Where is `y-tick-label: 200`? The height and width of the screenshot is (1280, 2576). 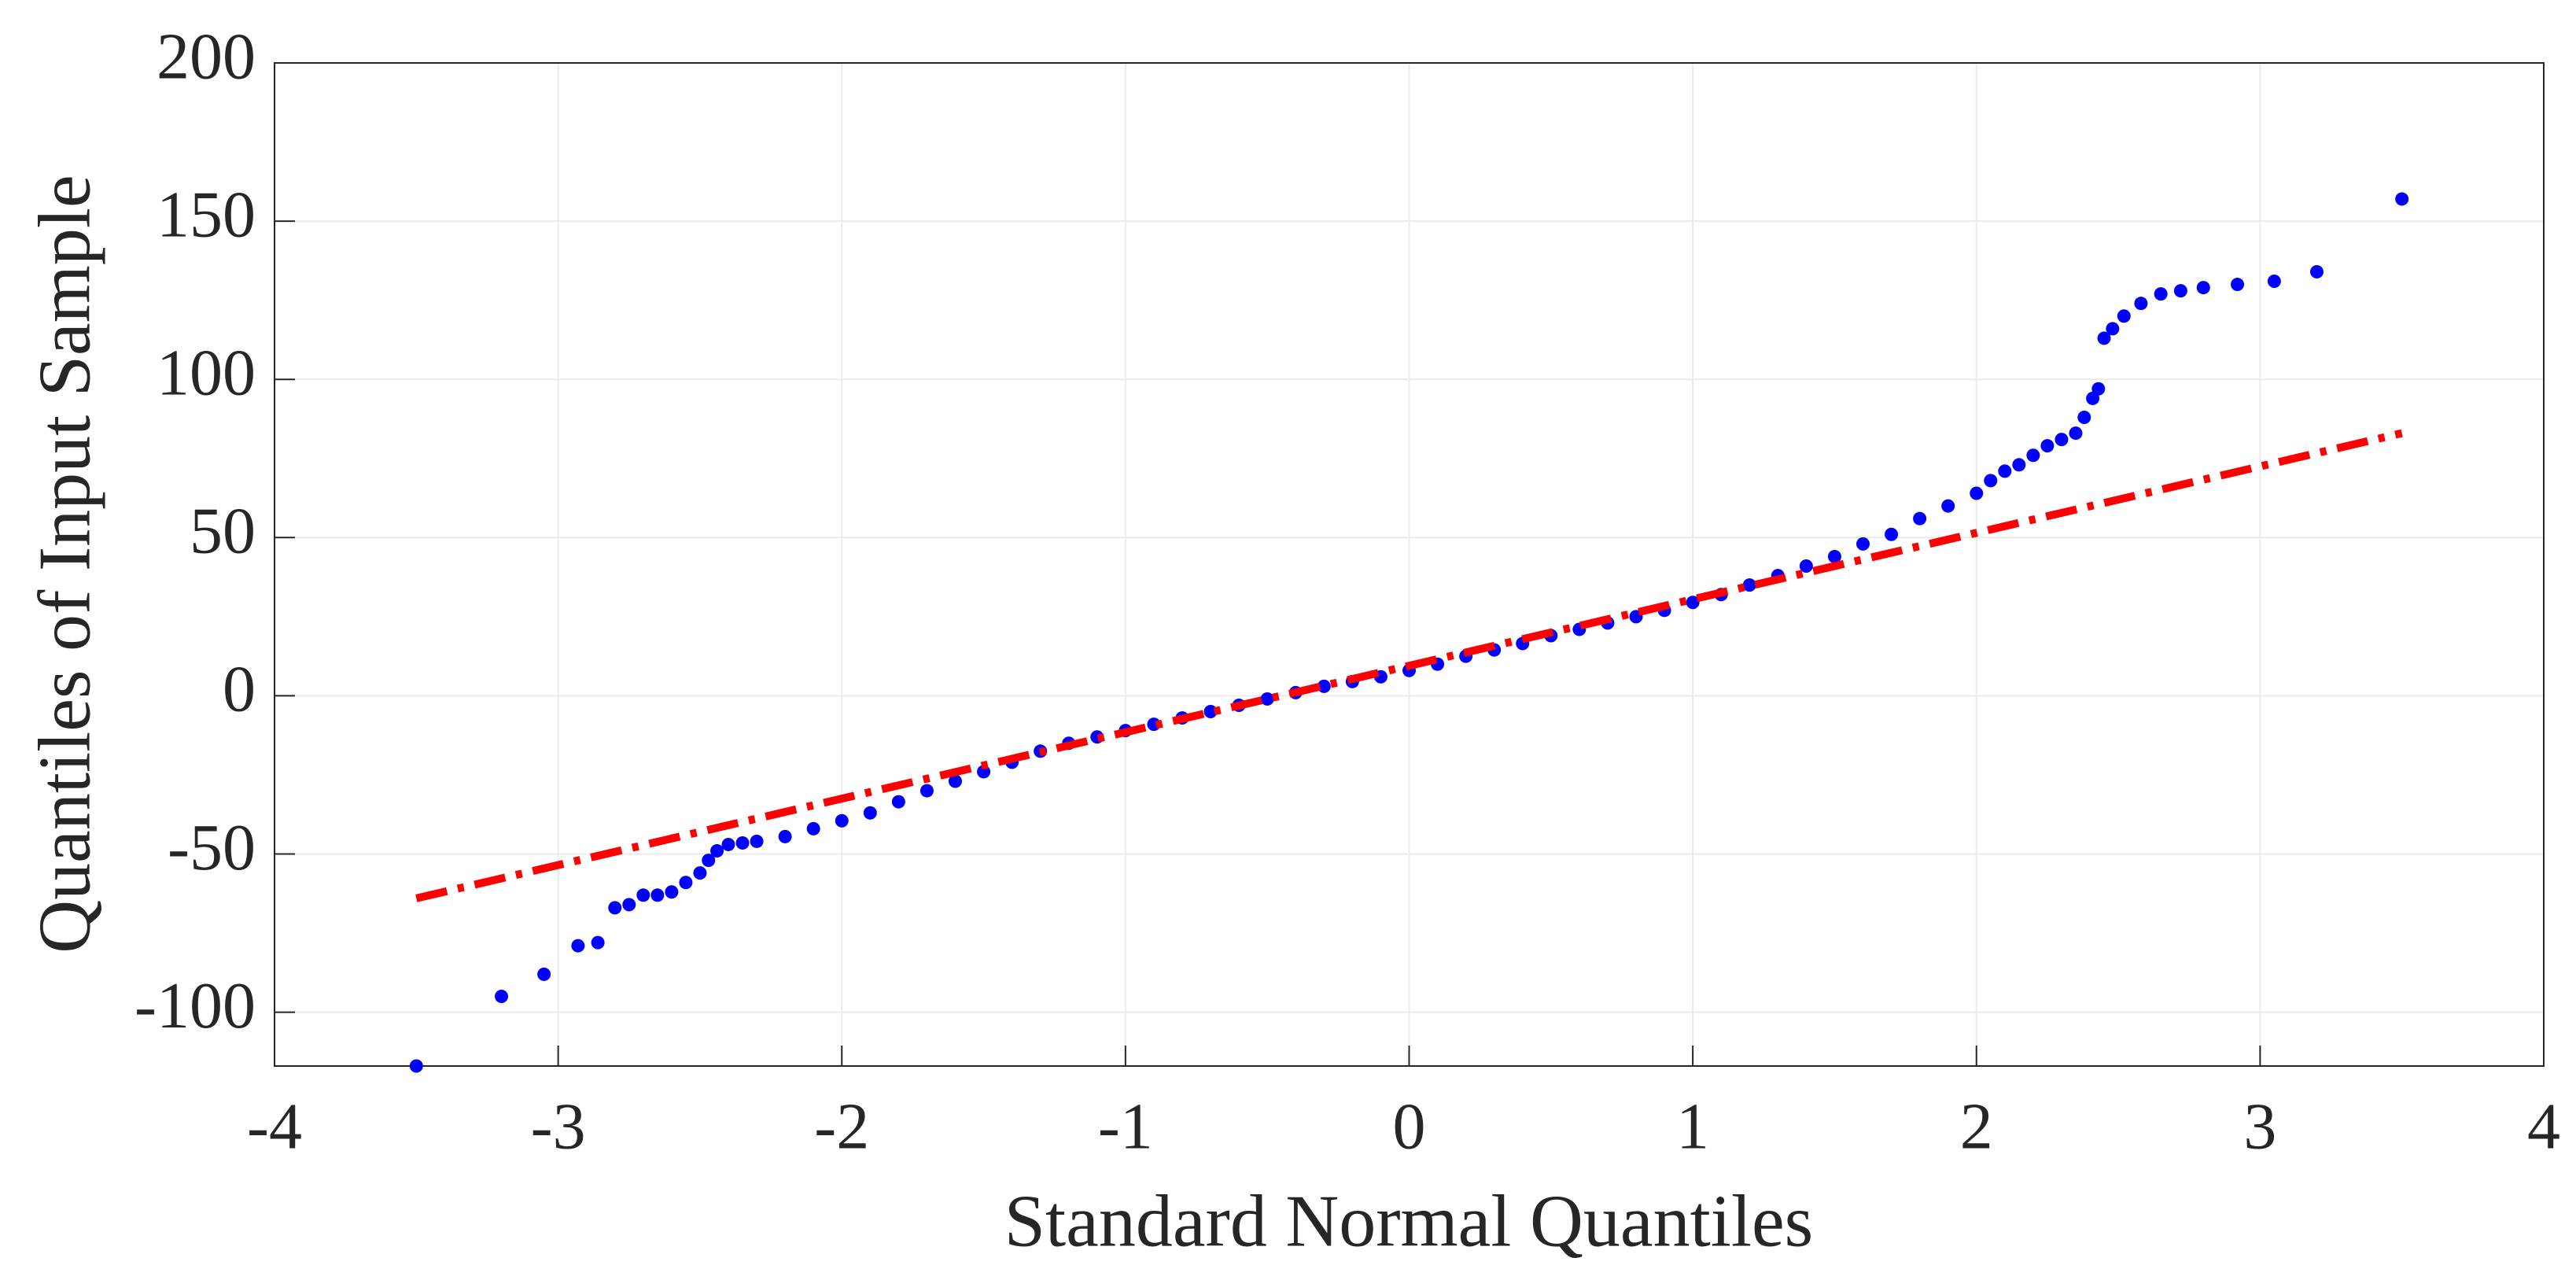 y-tick-label: 200 is located at coordinates (207, 56).